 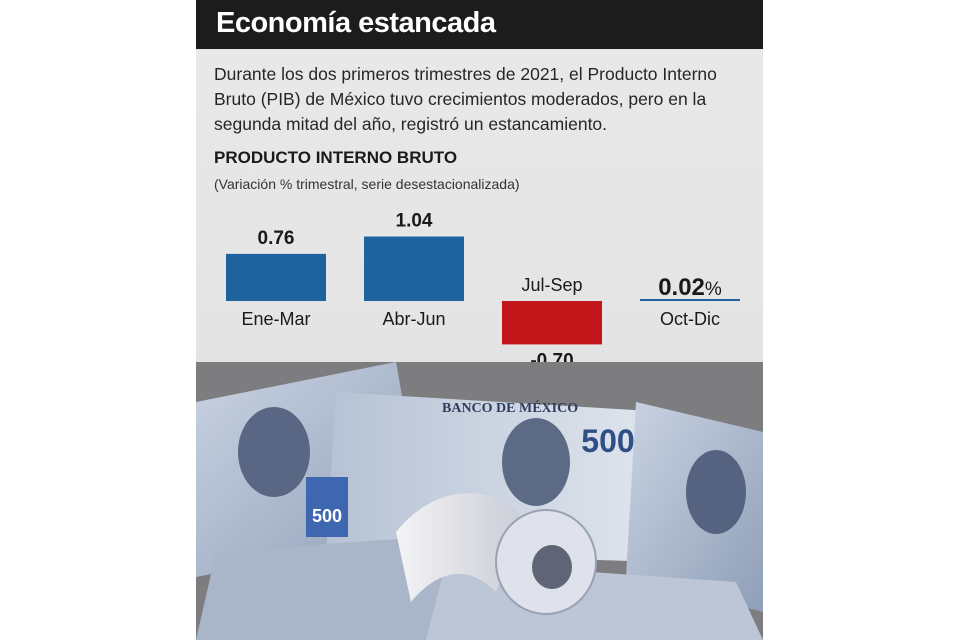 I want to click on denomination-box-left, so click(x=327, y=507).